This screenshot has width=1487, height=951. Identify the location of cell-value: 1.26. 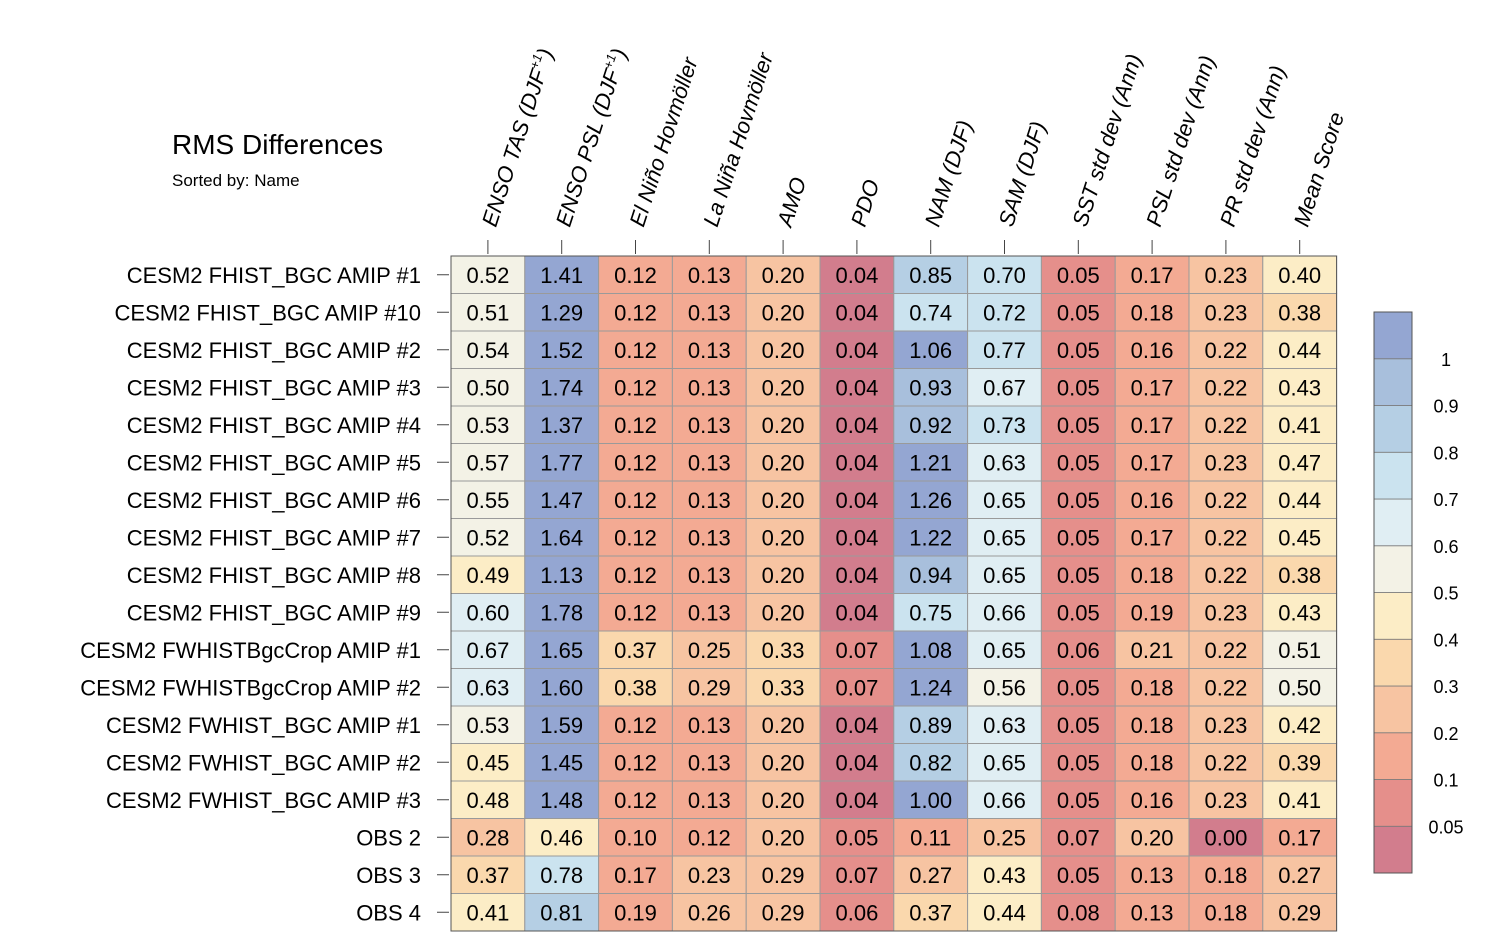
(930, 500).